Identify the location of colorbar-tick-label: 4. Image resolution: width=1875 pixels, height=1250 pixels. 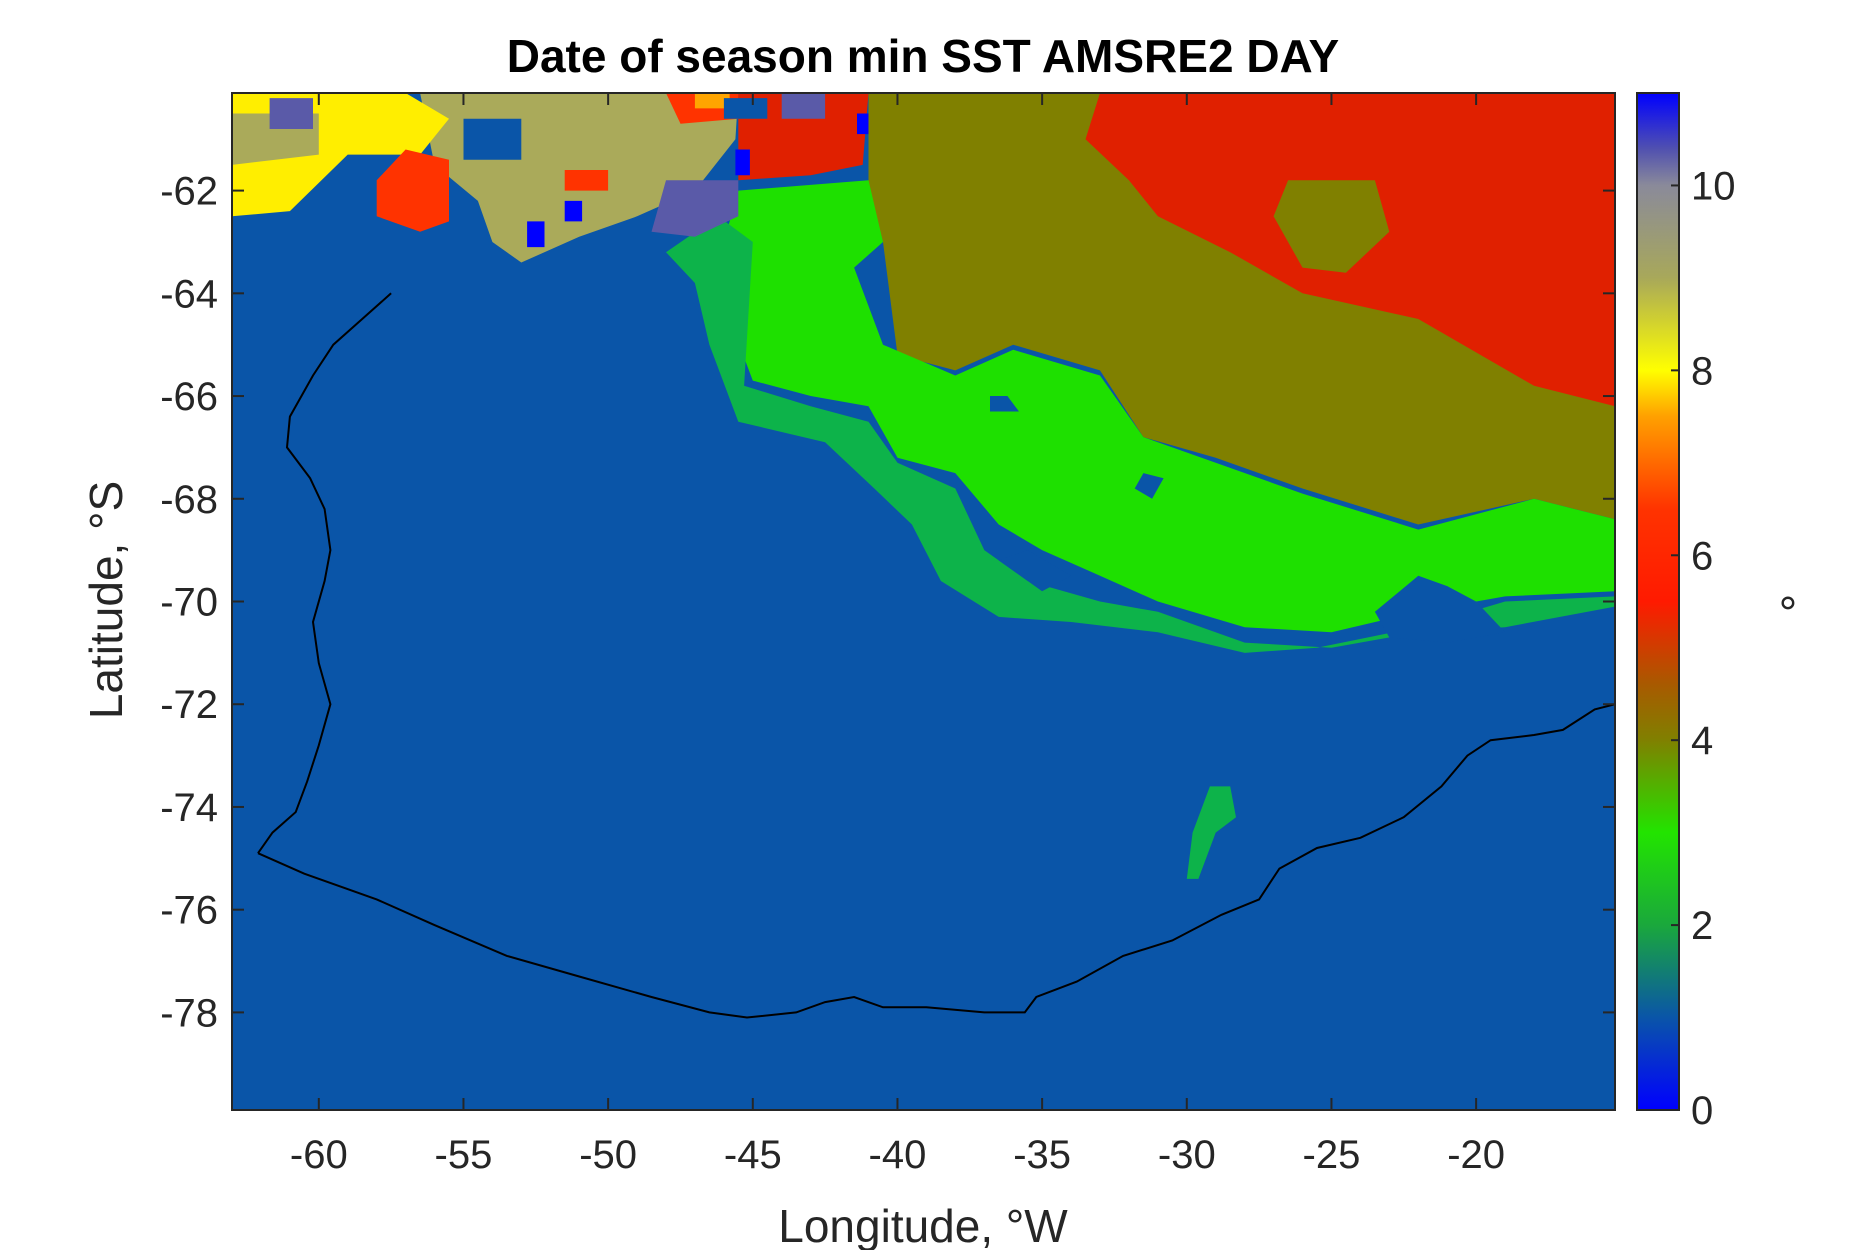
(1702, 741).